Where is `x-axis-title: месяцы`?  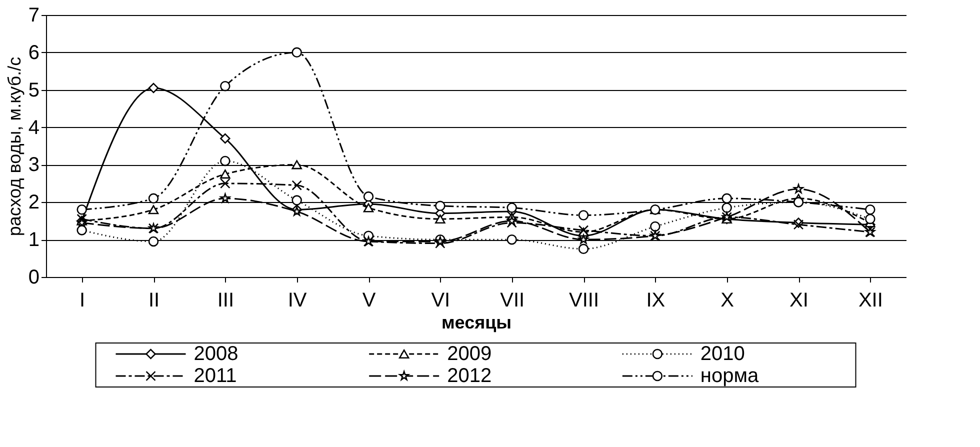
x-axis-title: месяцы is located at coordinates (476, 322).